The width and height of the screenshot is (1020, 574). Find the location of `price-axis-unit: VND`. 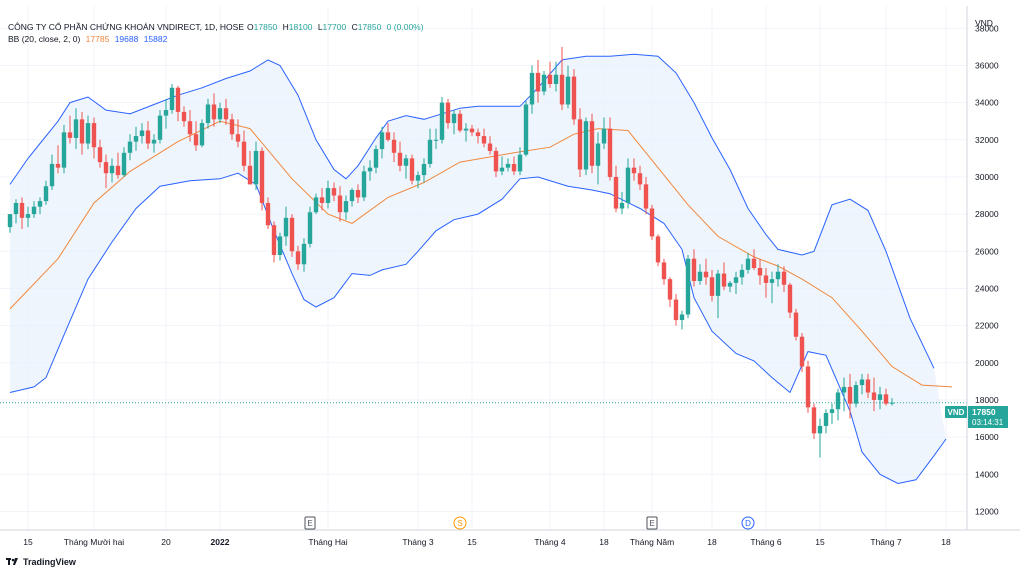

price-axis-unit: VND is located at coordinates (984, 23).